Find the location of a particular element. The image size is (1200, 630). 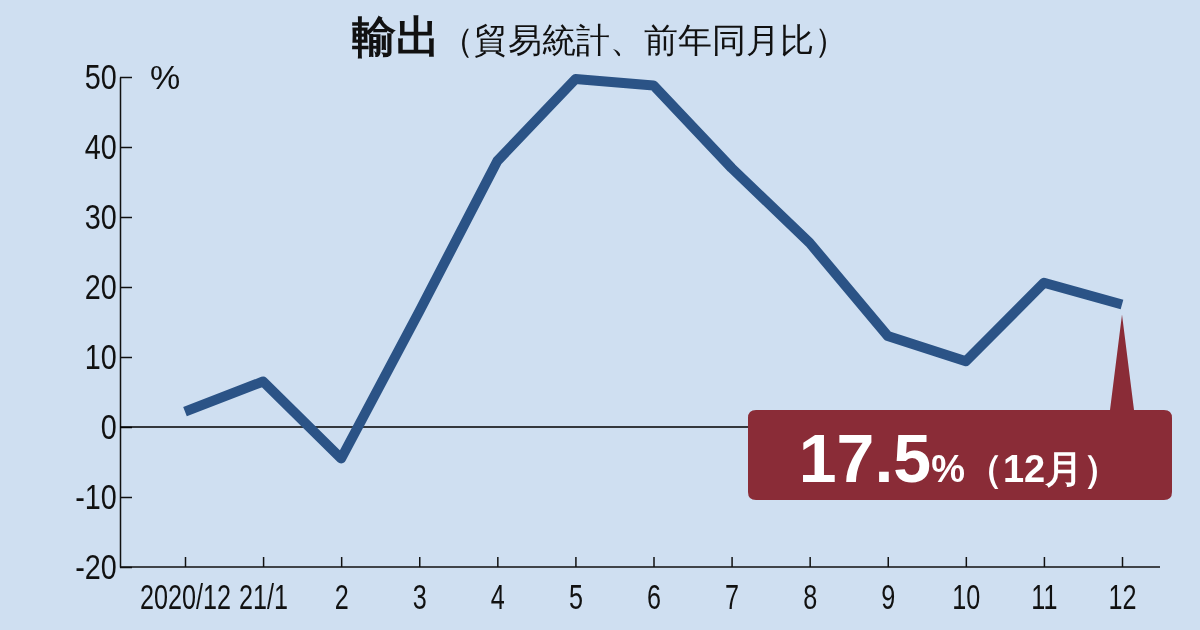

x-tick-label: 3 is located at coordinates (419, 597).